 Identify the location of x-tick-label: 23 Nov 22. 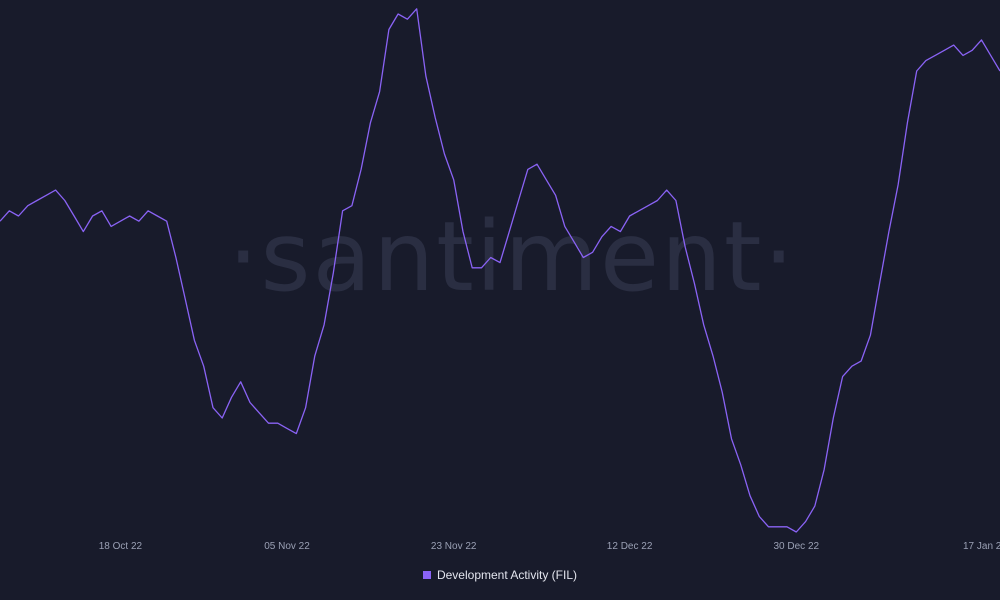
(454, 546).